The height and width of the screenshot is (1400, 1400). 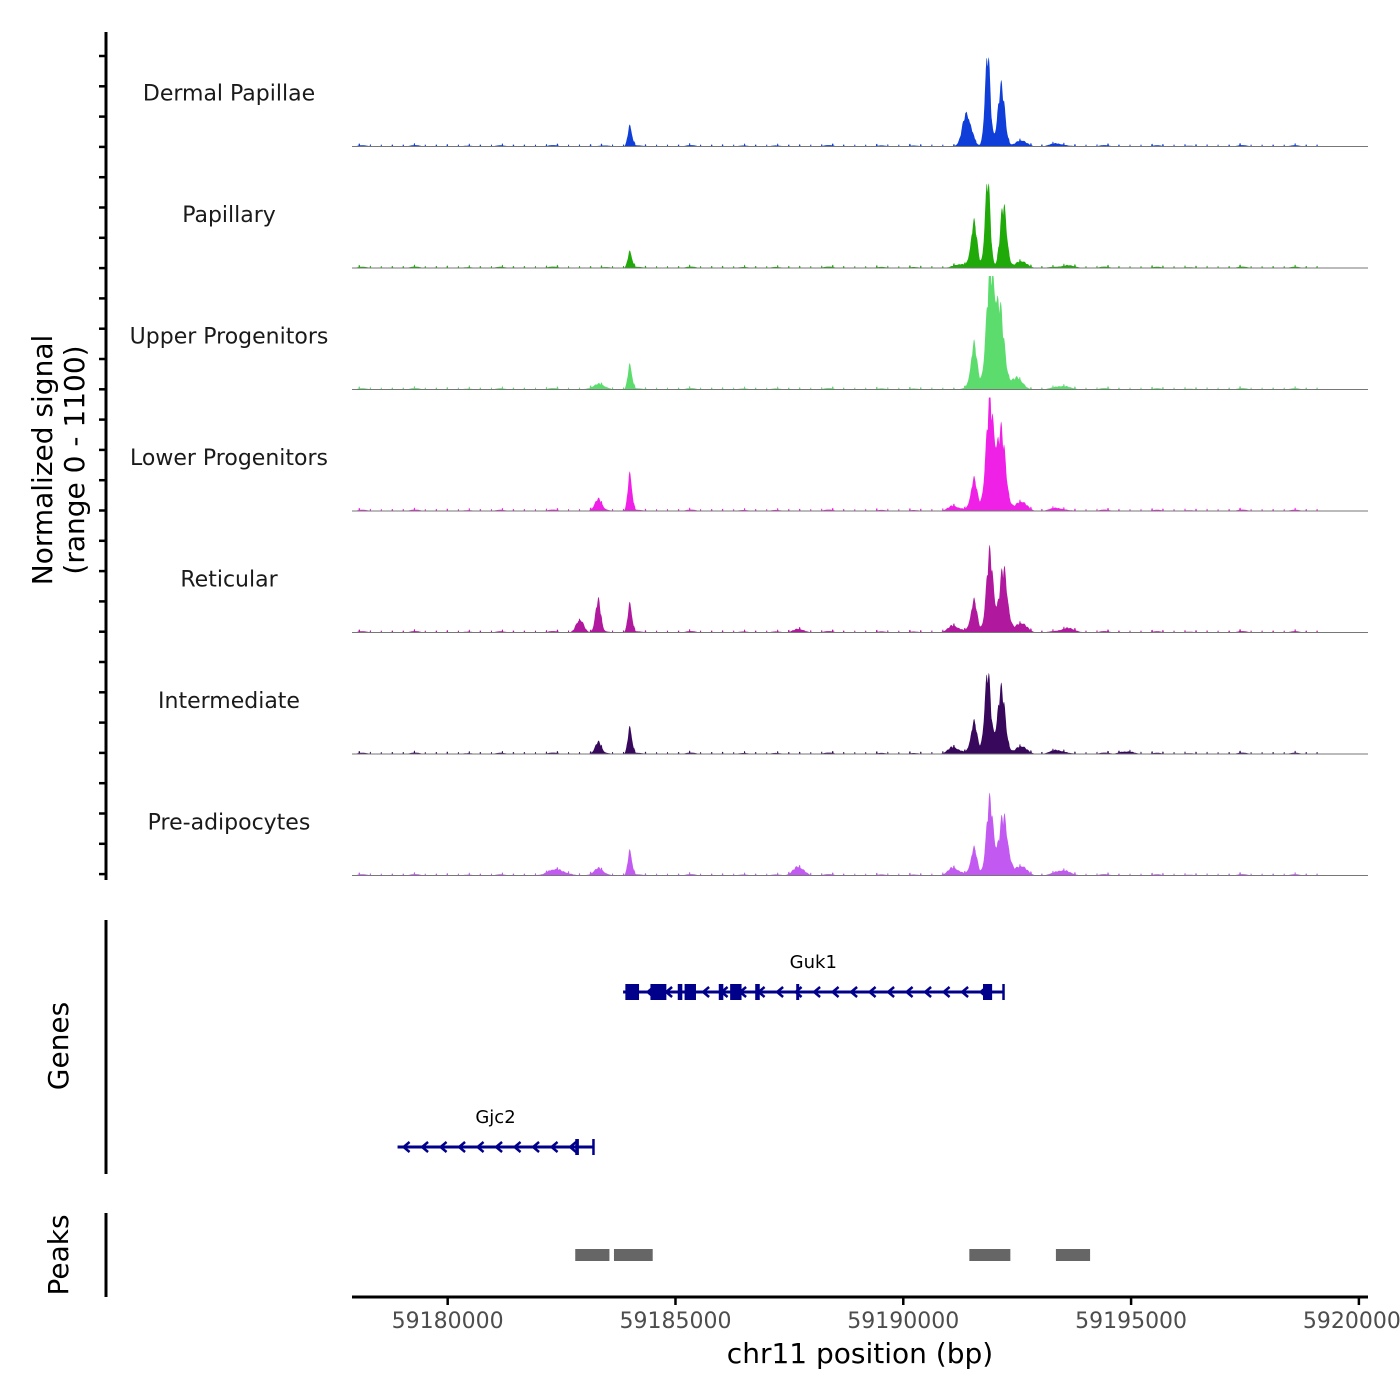 I want to click on y-axis-title: Normalized signal, so click(x=42, y=460).